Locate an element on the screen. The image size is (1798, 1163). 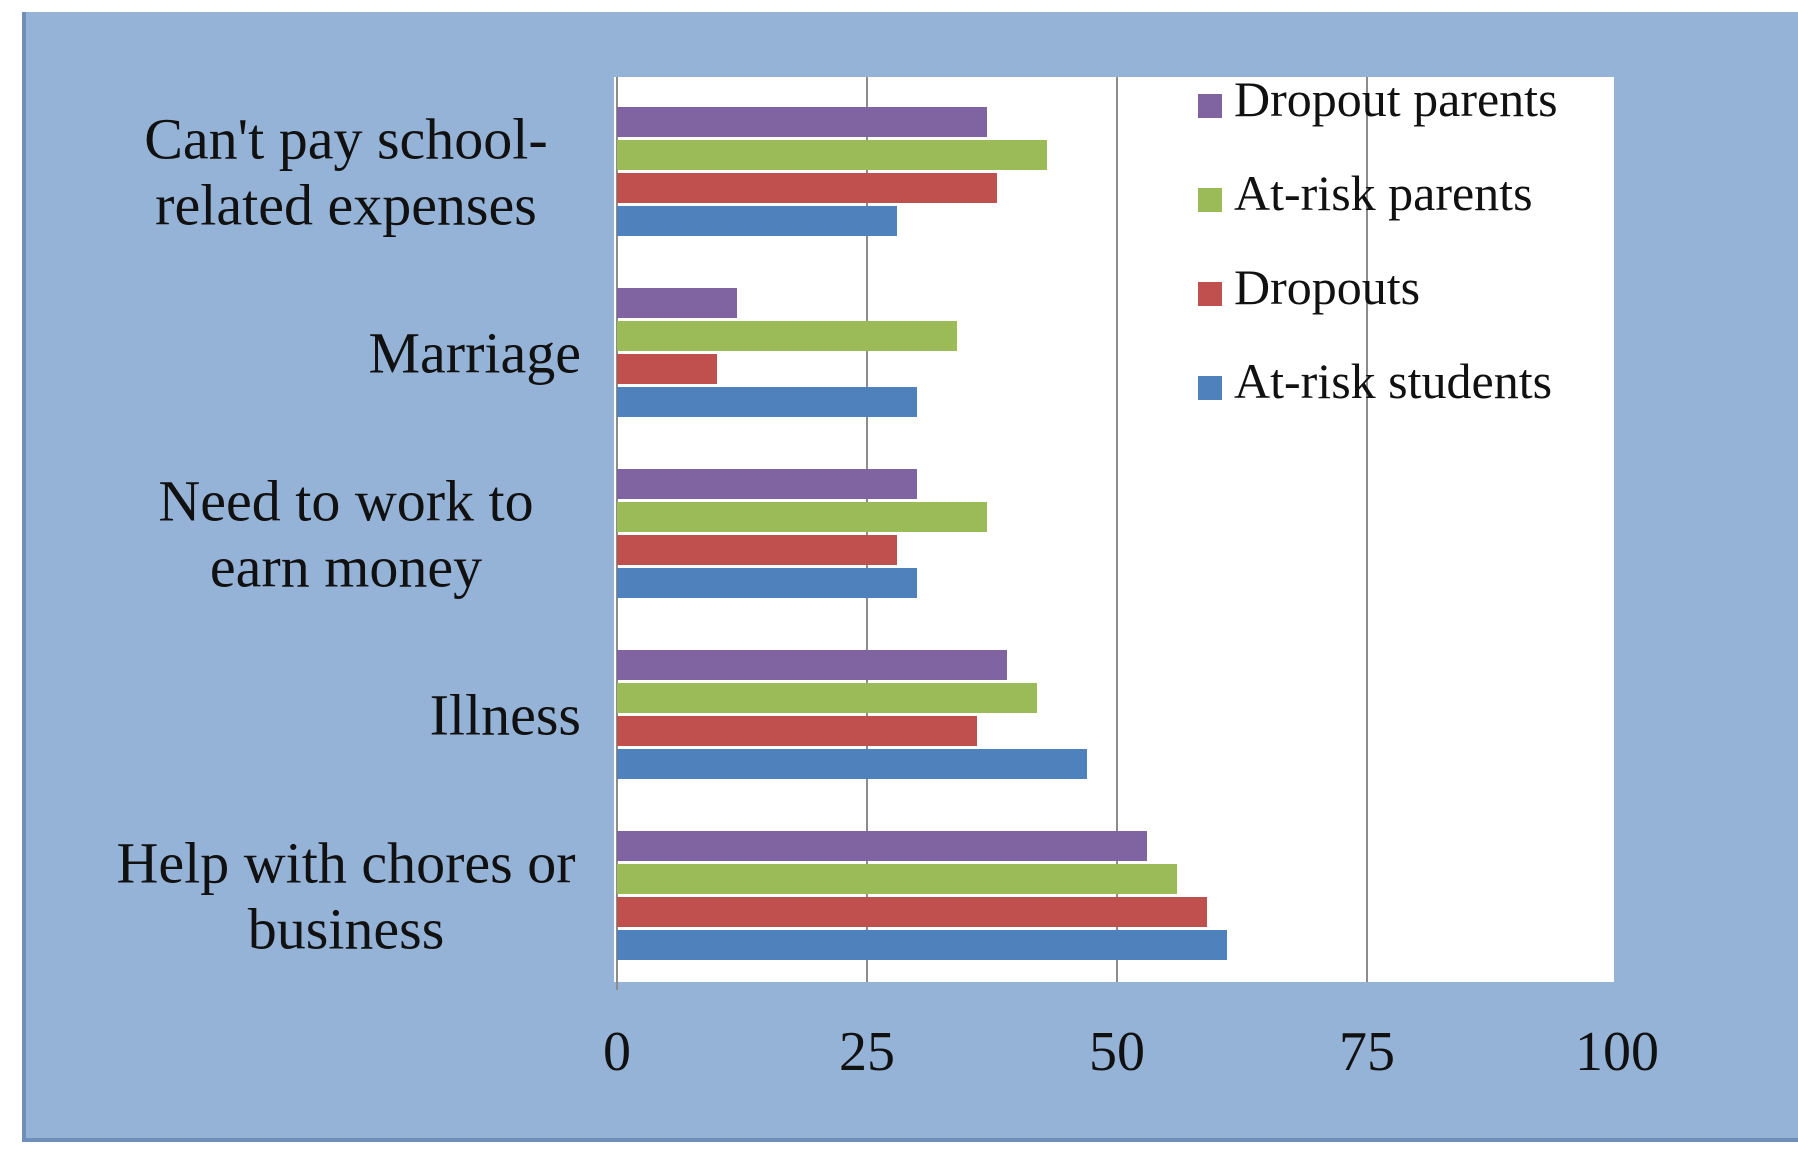
bar-need-to-work-to-earn-money-dropout-parents is located at coordinates (767, 484).